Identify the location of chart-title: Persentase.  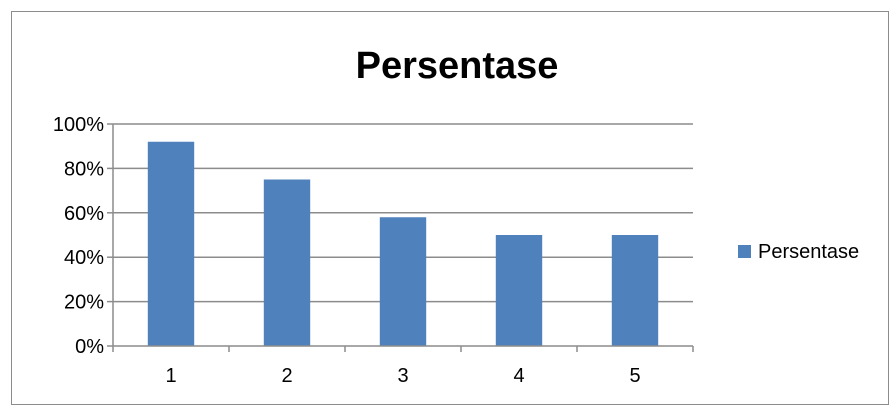
(457, 66).